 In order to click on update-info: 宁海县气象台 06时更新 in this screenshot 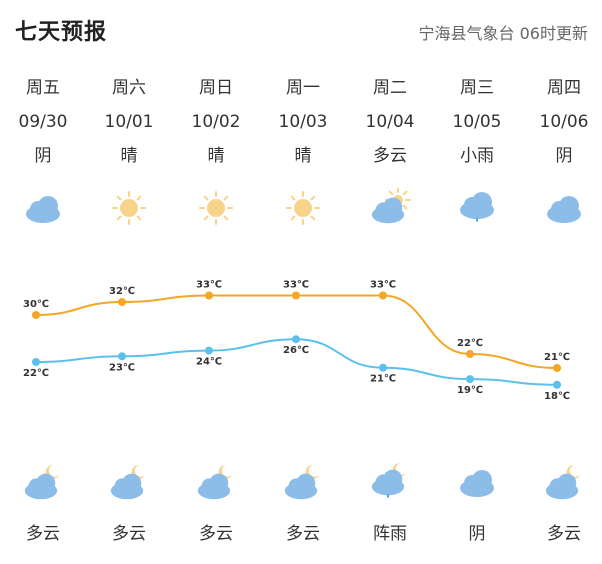, I will do `click(503, 32)`.